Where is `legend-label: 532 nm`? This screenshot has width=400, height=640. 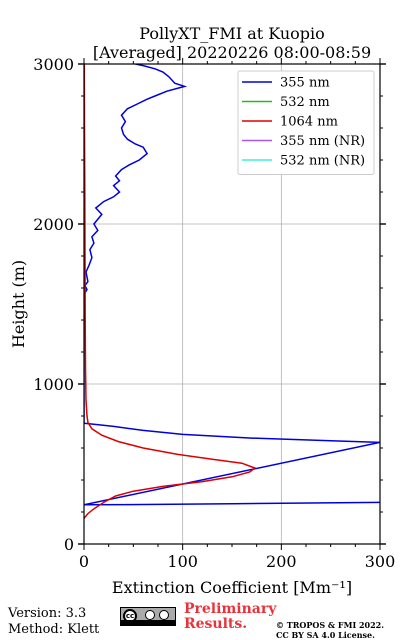 legend-label: 532 nm is located at coordinates (305, 102).